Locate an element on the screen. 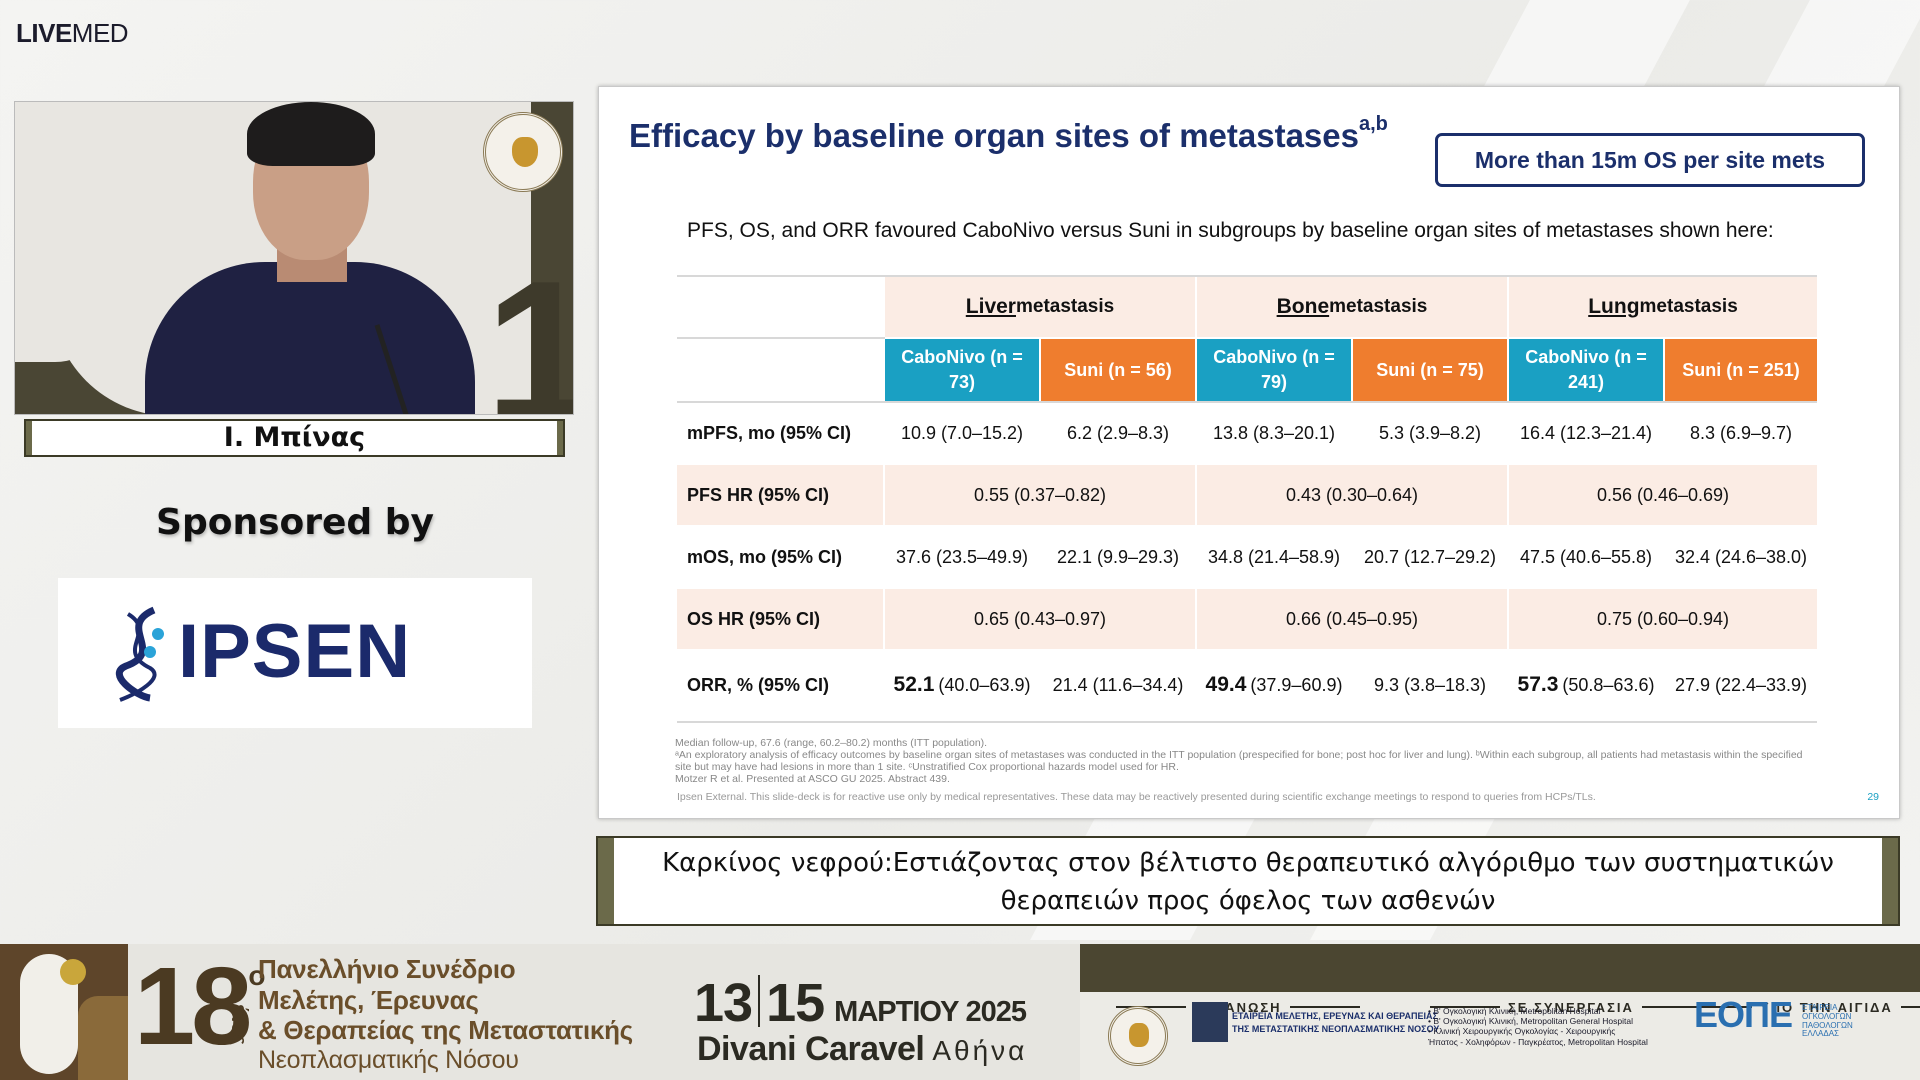  table-cell: 0.56 (0.46–0.69) is located at coordinates (1663, 495).